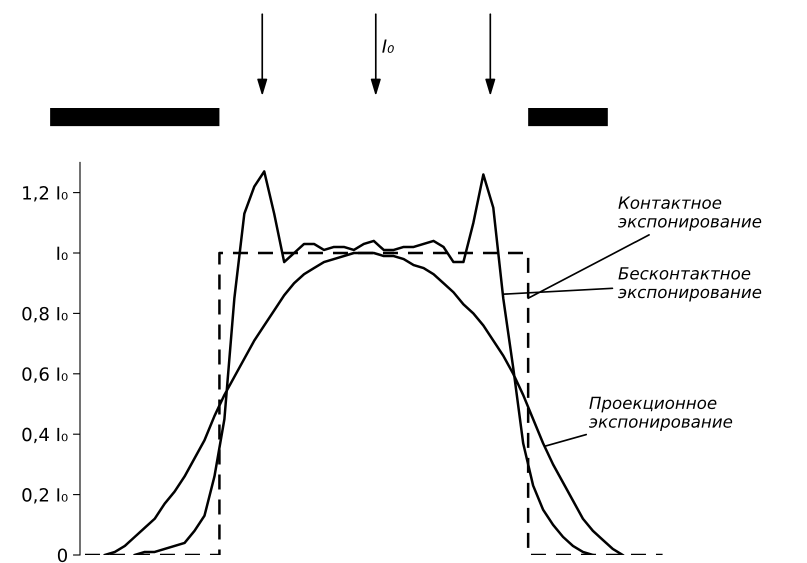 The image size is (807, 563). I want to click on text: Проекционное экспонирование, so click(660, 414).